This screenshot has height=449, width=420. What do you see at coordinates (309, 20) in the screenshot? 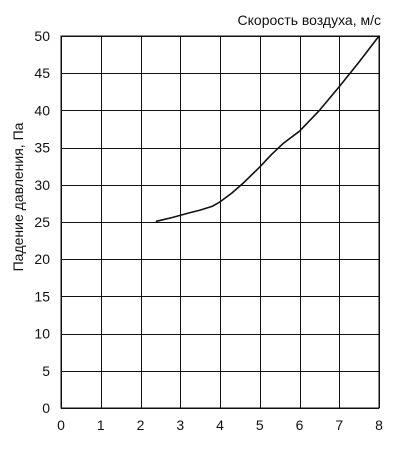
I see `x-axis-title: Скорость воздуха, м/с` at bounding box center [309, 20].